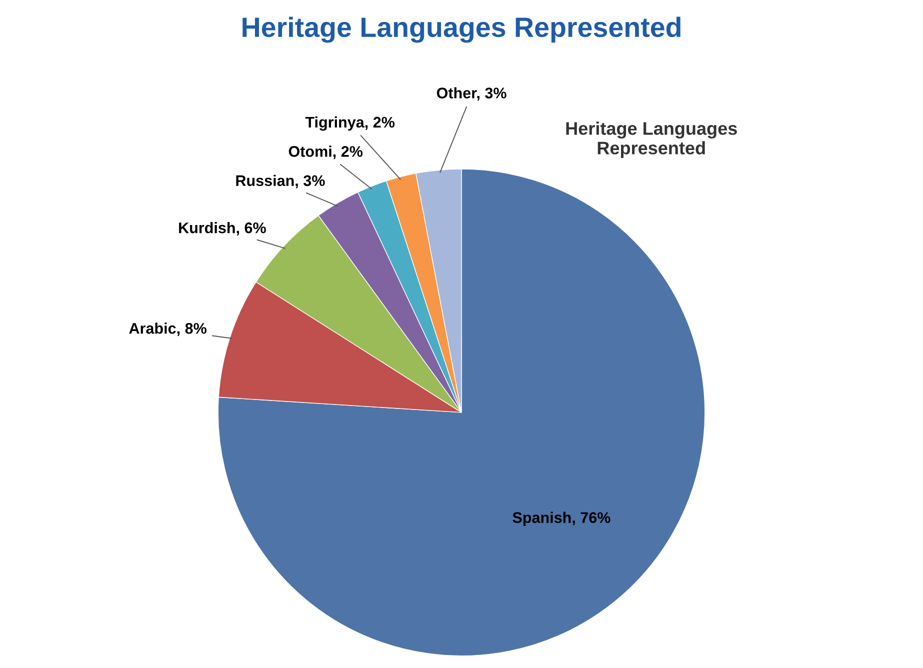 The image size is (923, 668). I want to click on slice-label: Spanish, 76%, so click(561, 519).